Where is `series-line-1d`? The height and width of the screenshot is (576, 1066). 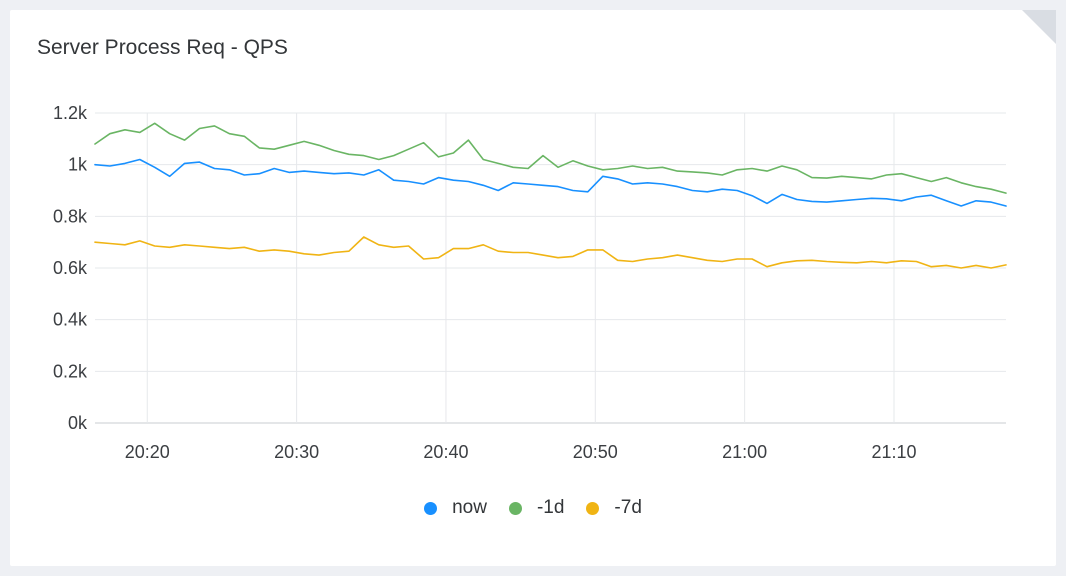 series-line-1d is located at coordinates (550, 158).